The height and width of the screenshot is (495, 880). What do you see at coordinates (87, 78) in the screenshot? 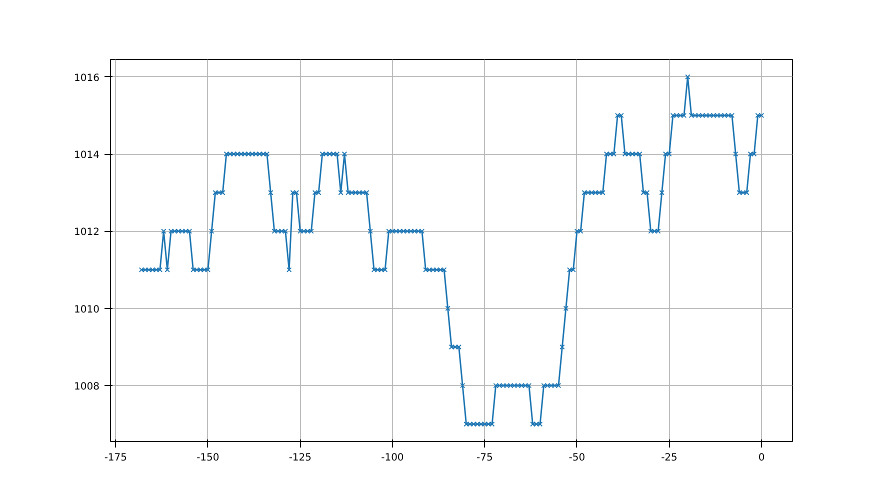
I see `y-tick-label: 1016` at bounding box center [87, 78].